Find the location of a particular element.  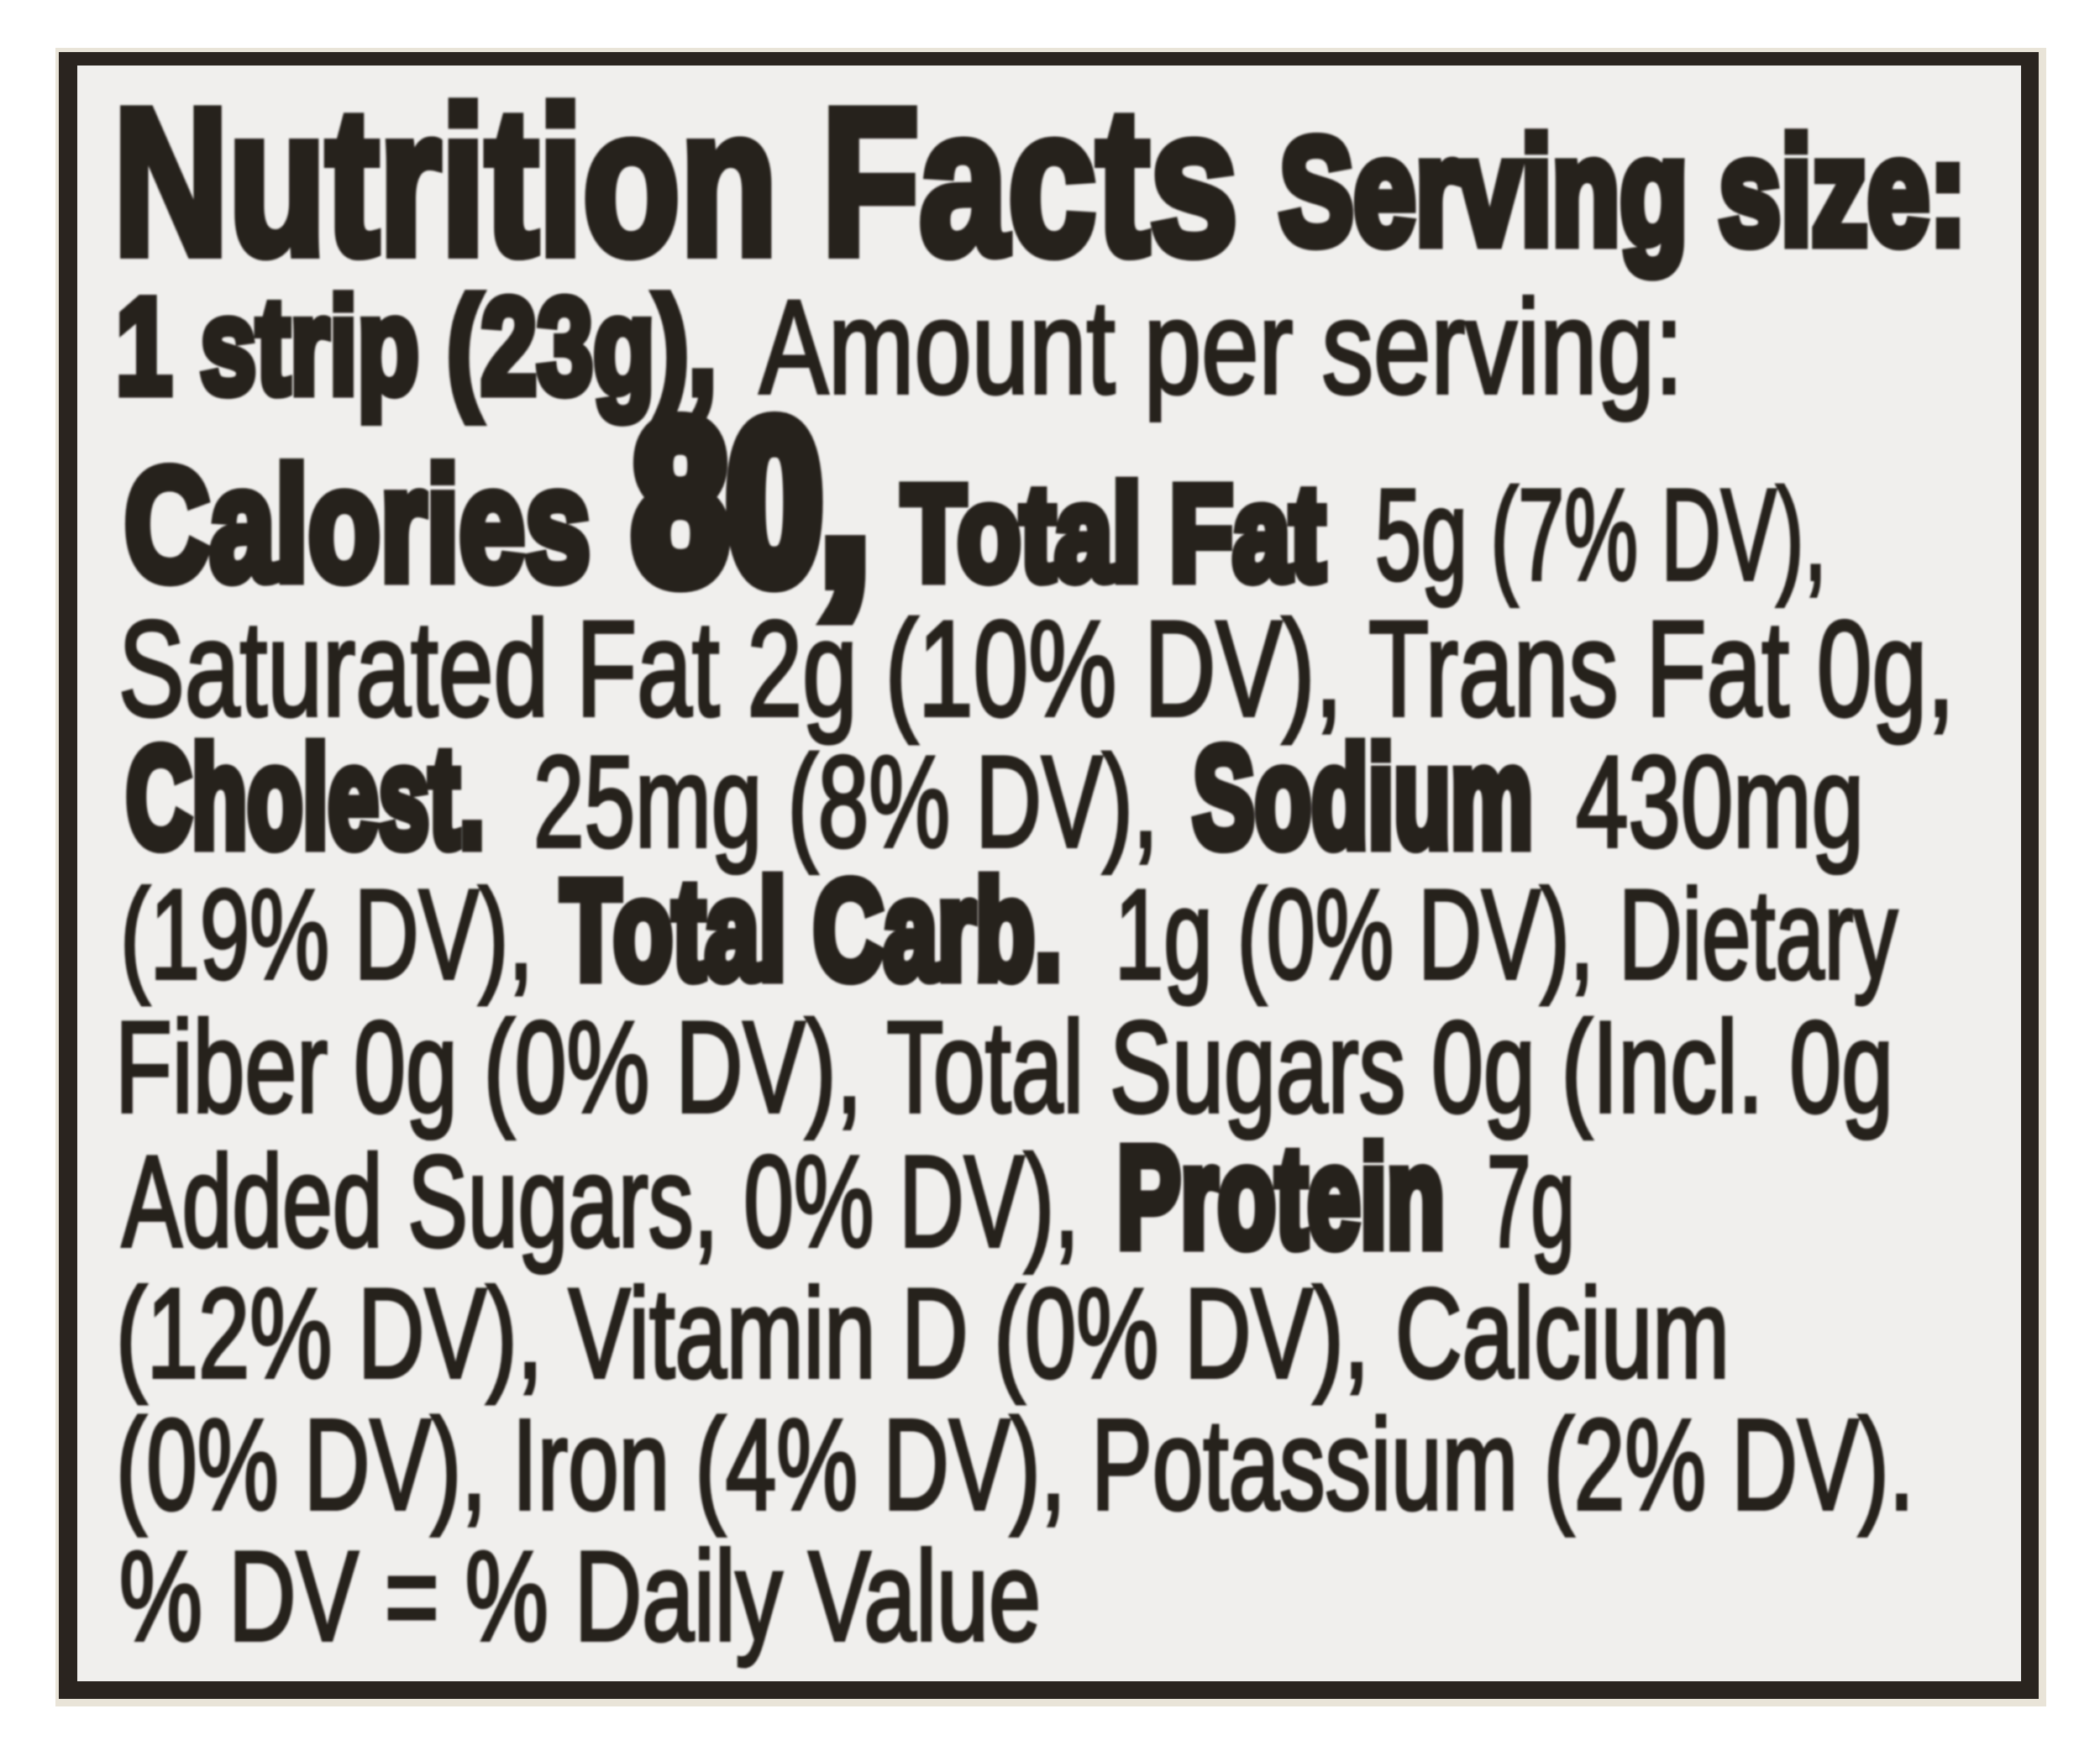

svg-text: Cholest. is located at coordinates (305, 798).